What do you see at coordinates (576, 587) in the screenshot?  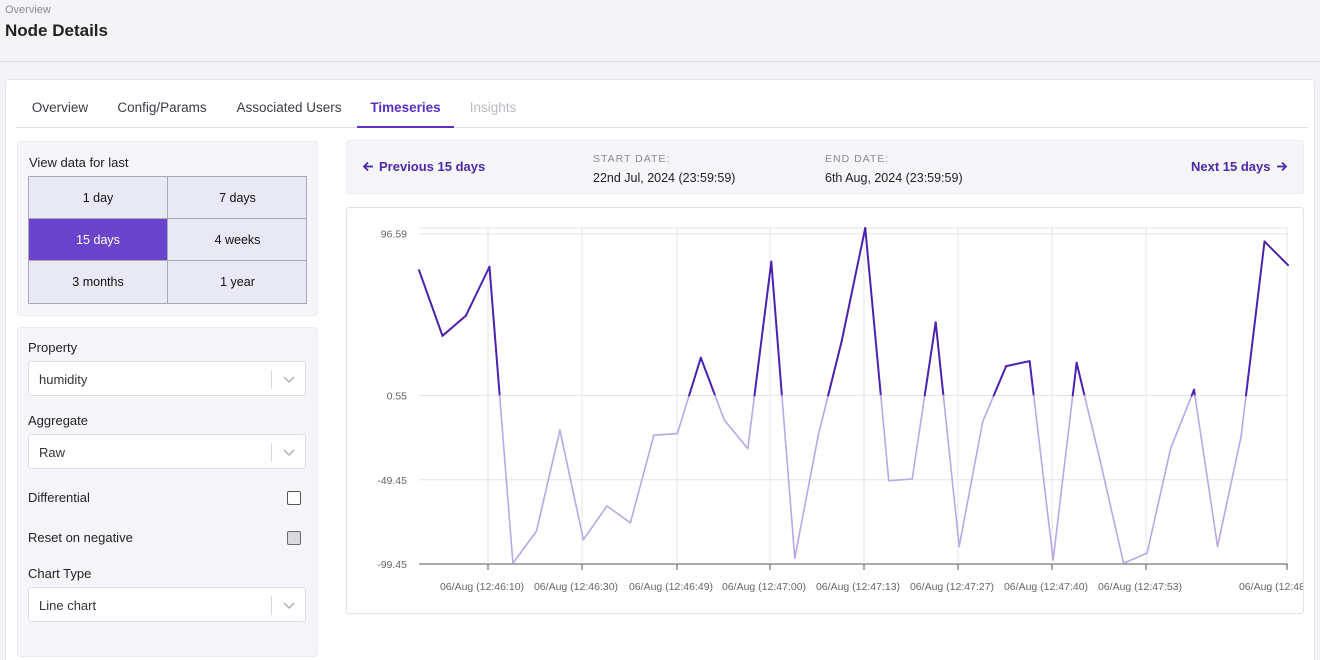 I see `x-tick-label: 06/Aug (12:46:30)` at bounding box center [576, 587].